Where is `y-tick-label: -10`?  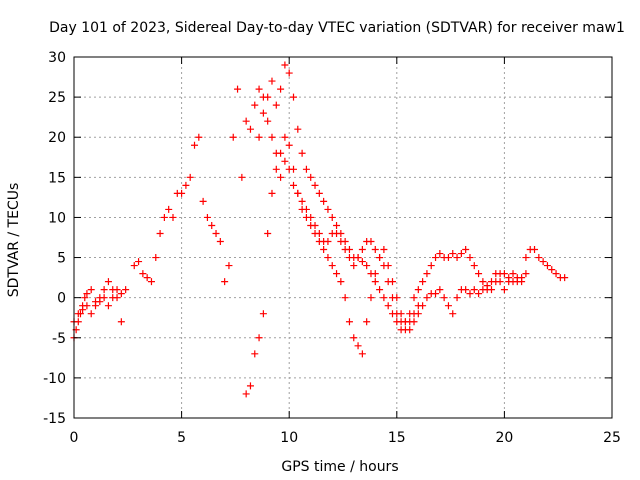
y-tick-label: -10 is located at coordinates (54, 379).